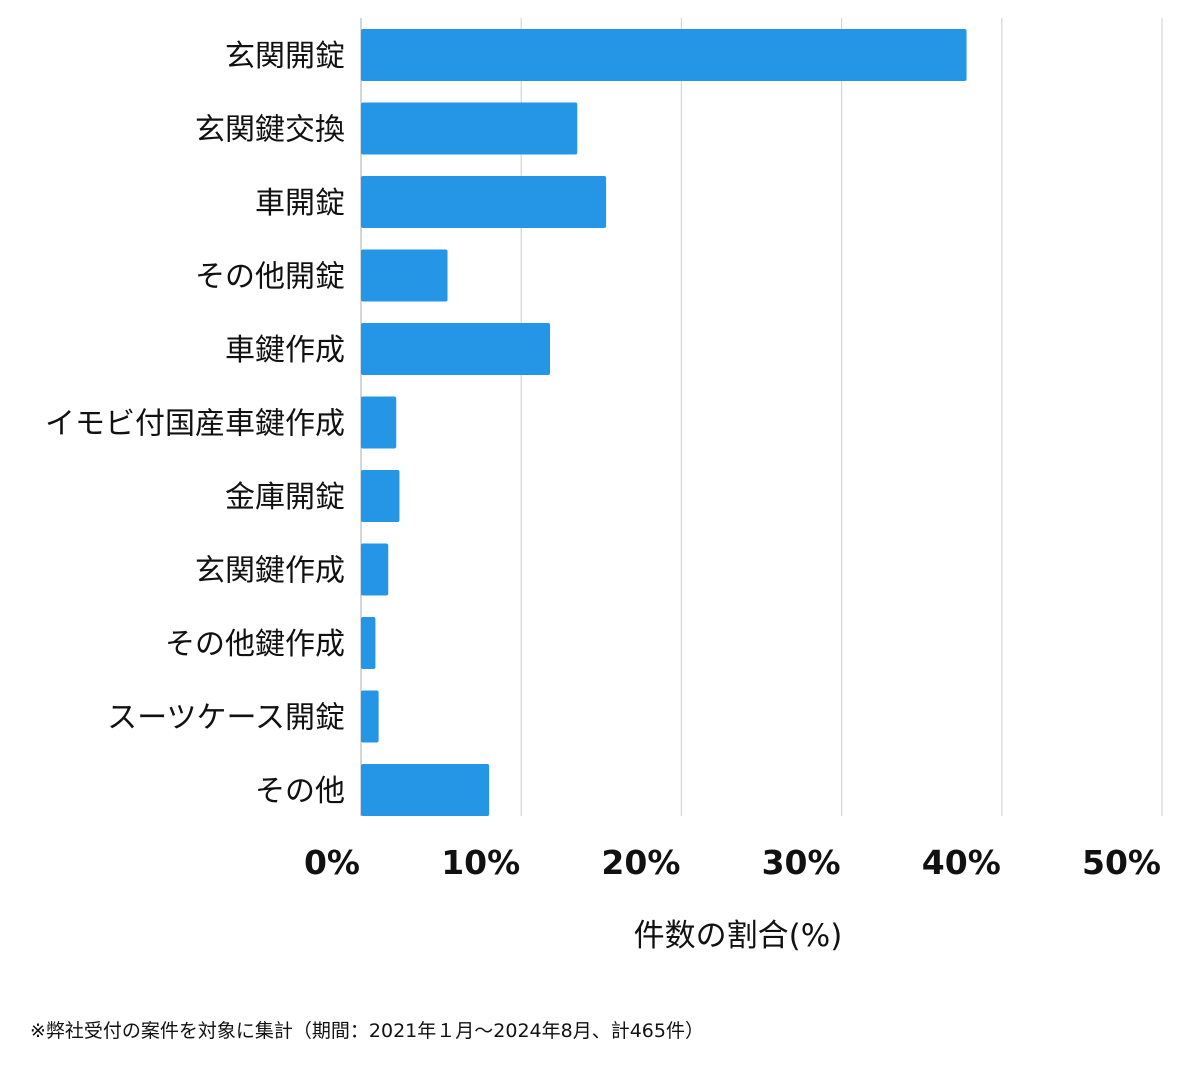 This screenshot has height=1069, width=1200. What do you see at coordinates (285, 350) in the screenshot?
I see `category-label: 車鍵作成` at bounding box center [285, 350].